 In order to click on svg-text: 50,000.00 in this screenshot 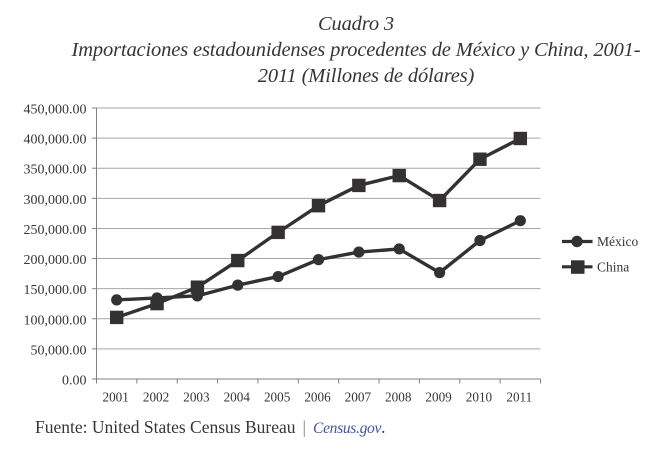, I will do `click(59, 350)`.